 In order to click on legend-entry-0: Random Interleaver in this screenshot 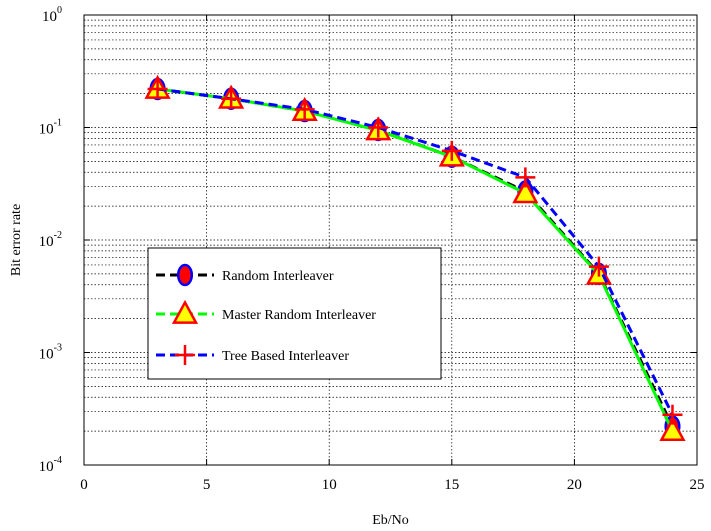, I will do `click(245, 275)`.